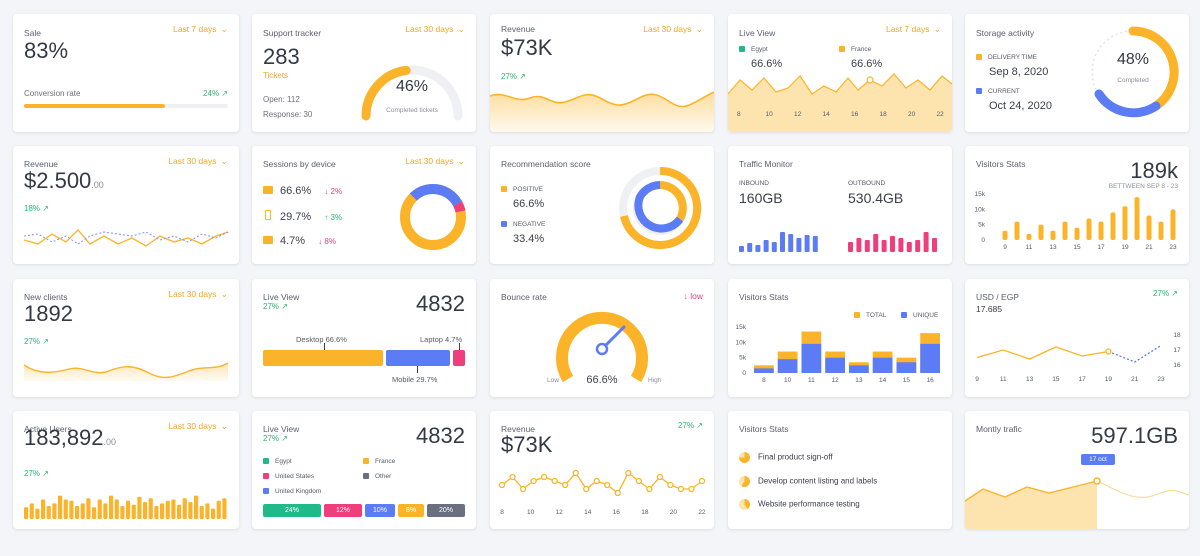 This screenshot has height=556, width=1200. Describe the element at coordinates (741, 327) in the screenshot. I see `y-tick-label: 15k` at that location.